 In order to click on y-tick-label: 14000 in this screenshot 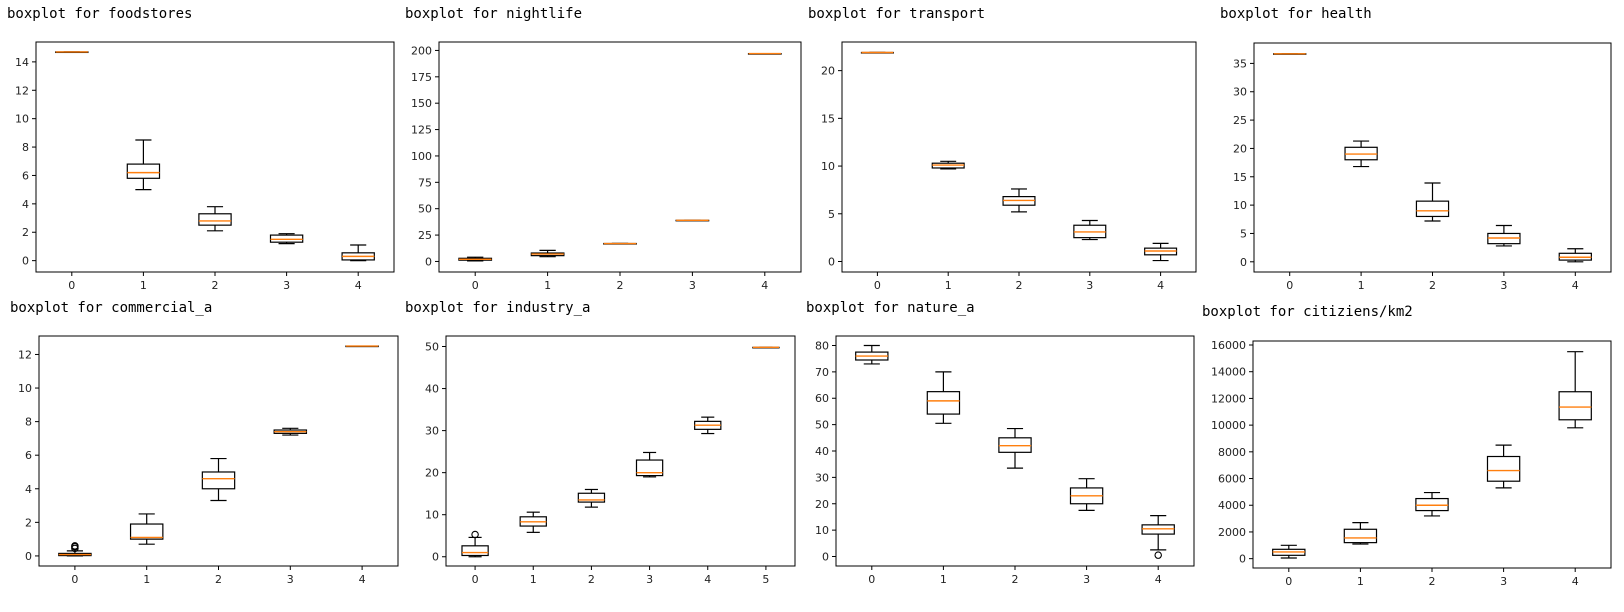, I will do `click(1228, 372)`.